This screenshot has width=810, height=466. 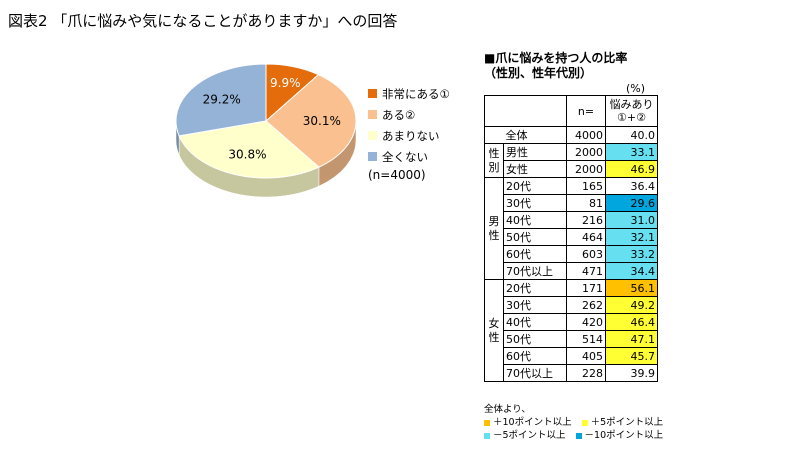 I want to click on note-minus10: －10ポイント以上, so click(x=619, y=435).